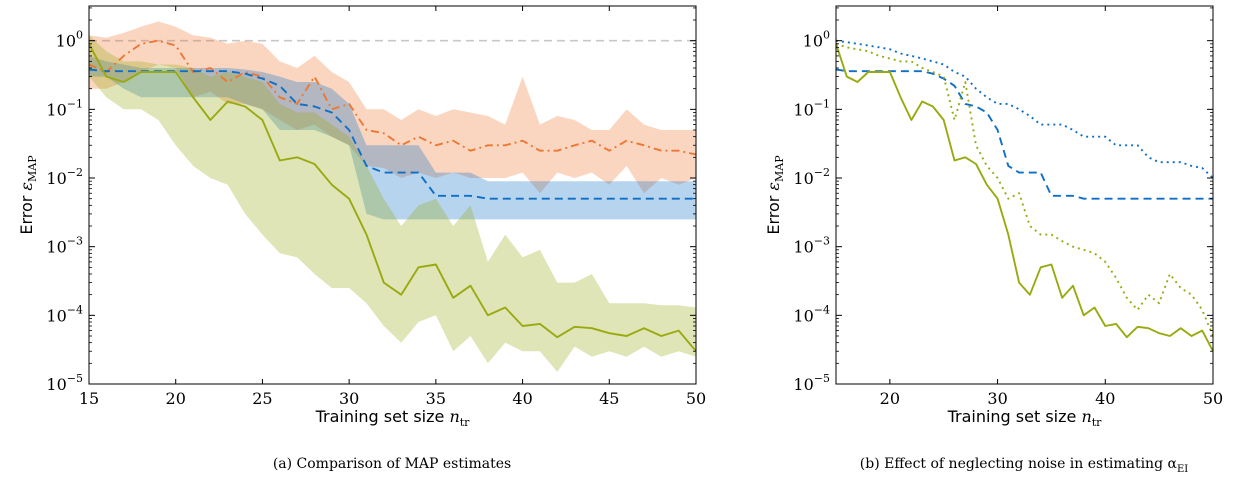  What do you see at coordinates (436, 398) in the screenshot?
I see `x-tick-label: 35` at bounding box center [436, 398].